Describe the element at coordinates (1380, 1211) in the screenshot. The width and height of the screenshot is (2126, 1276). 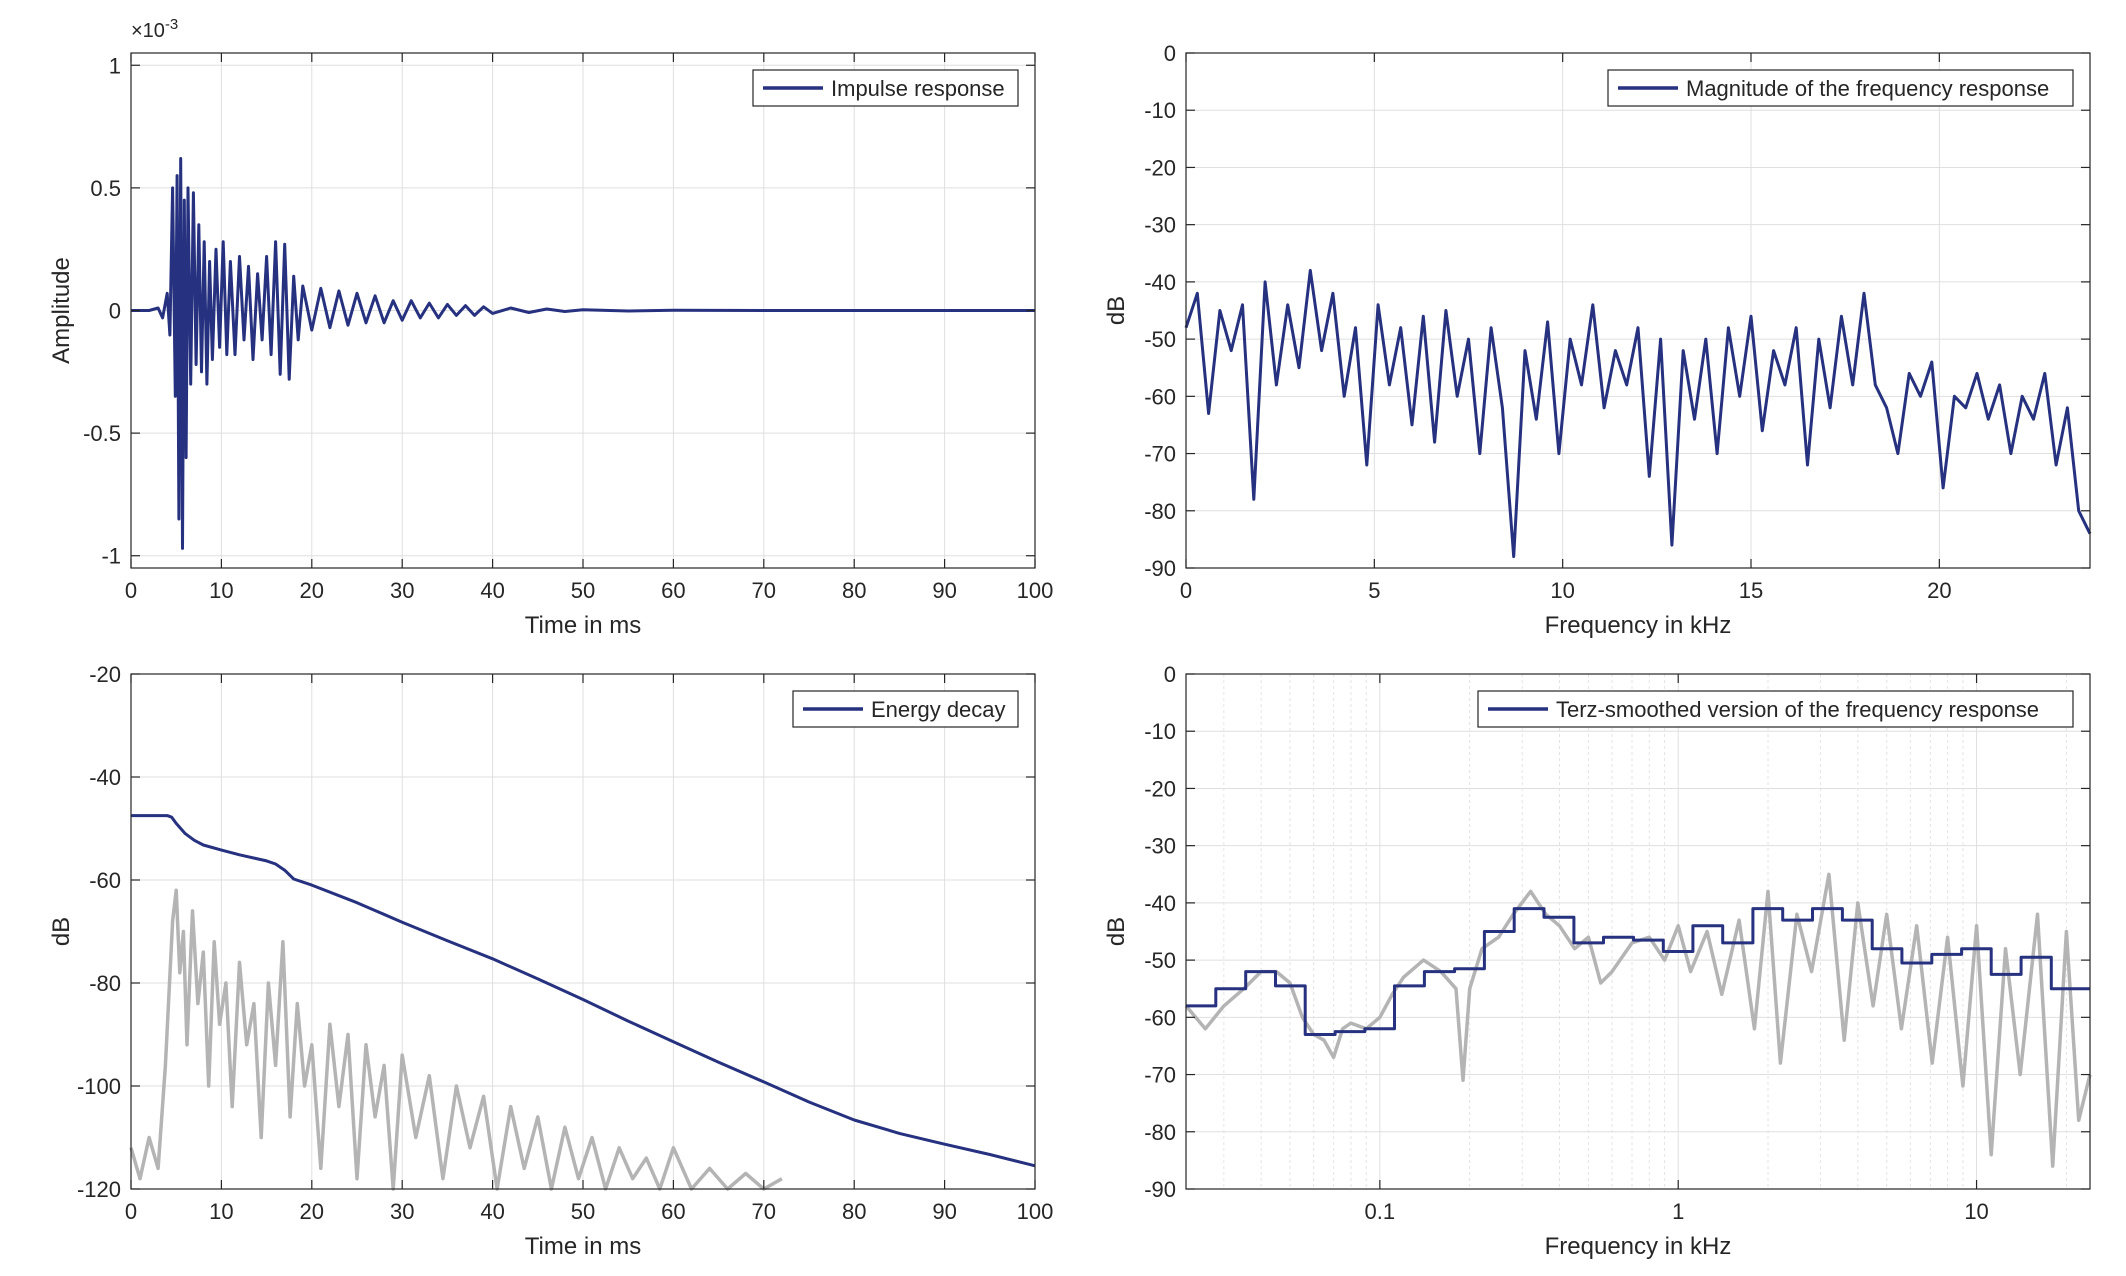
I see `x-tick-label: 0.1` at that location.